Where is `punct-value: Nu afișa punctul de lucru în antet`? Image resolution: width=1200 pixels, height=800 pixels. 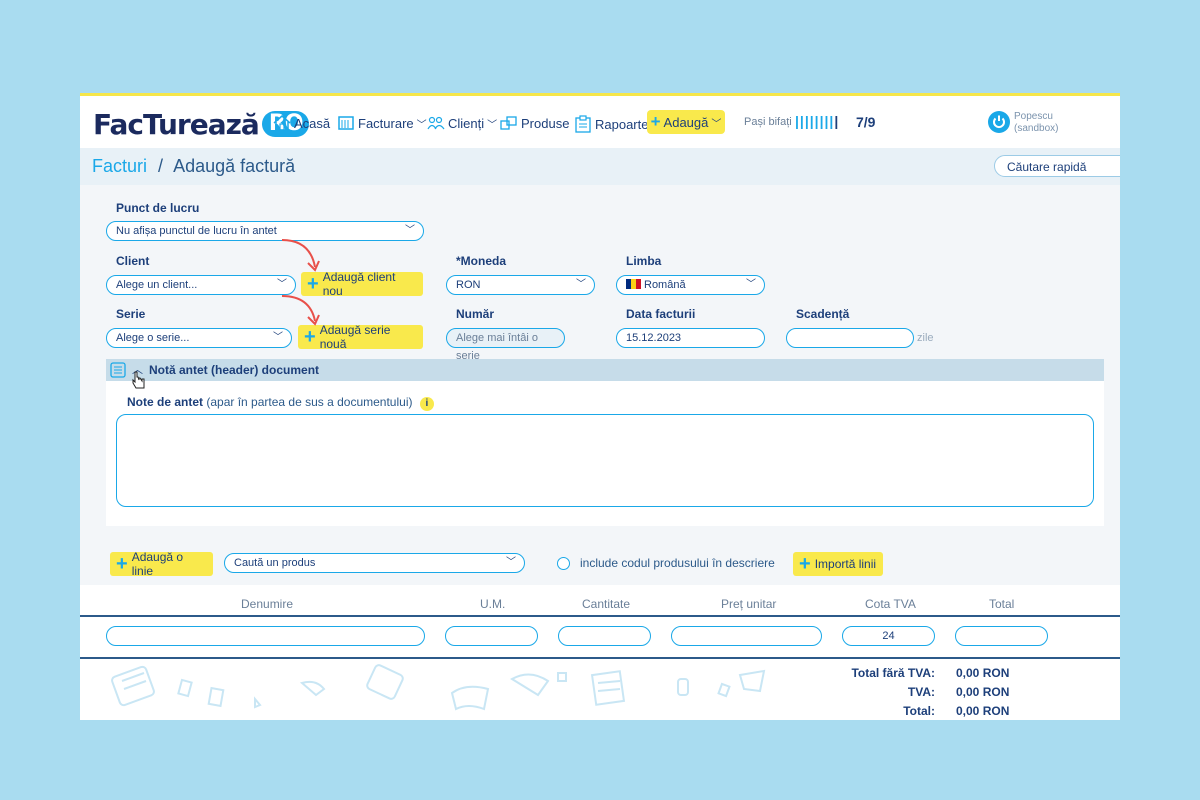 punct-value: Nu afișa punctul de lucru în antet is located at coordinates (196, 231).